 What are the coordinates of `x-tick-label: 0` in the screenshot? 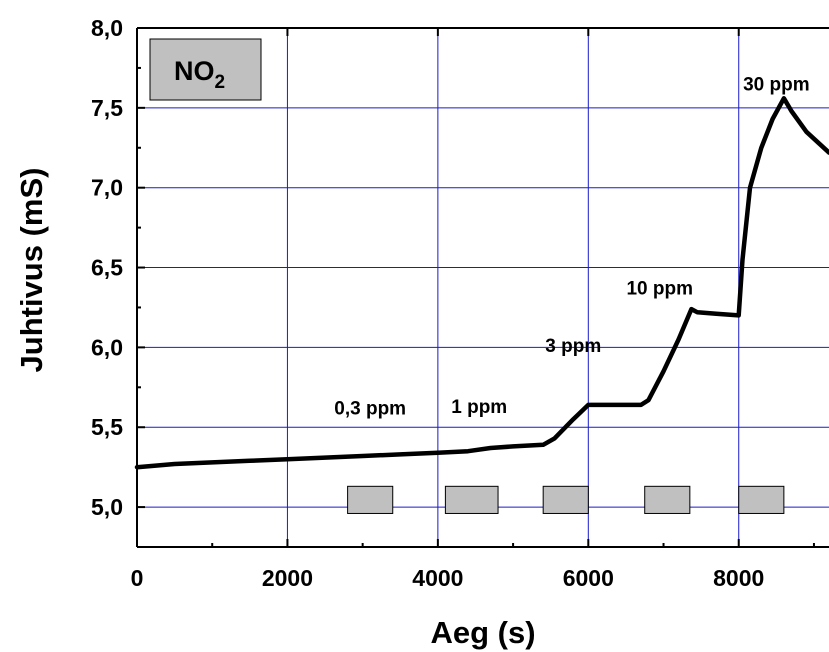 It's located at (137, 578).